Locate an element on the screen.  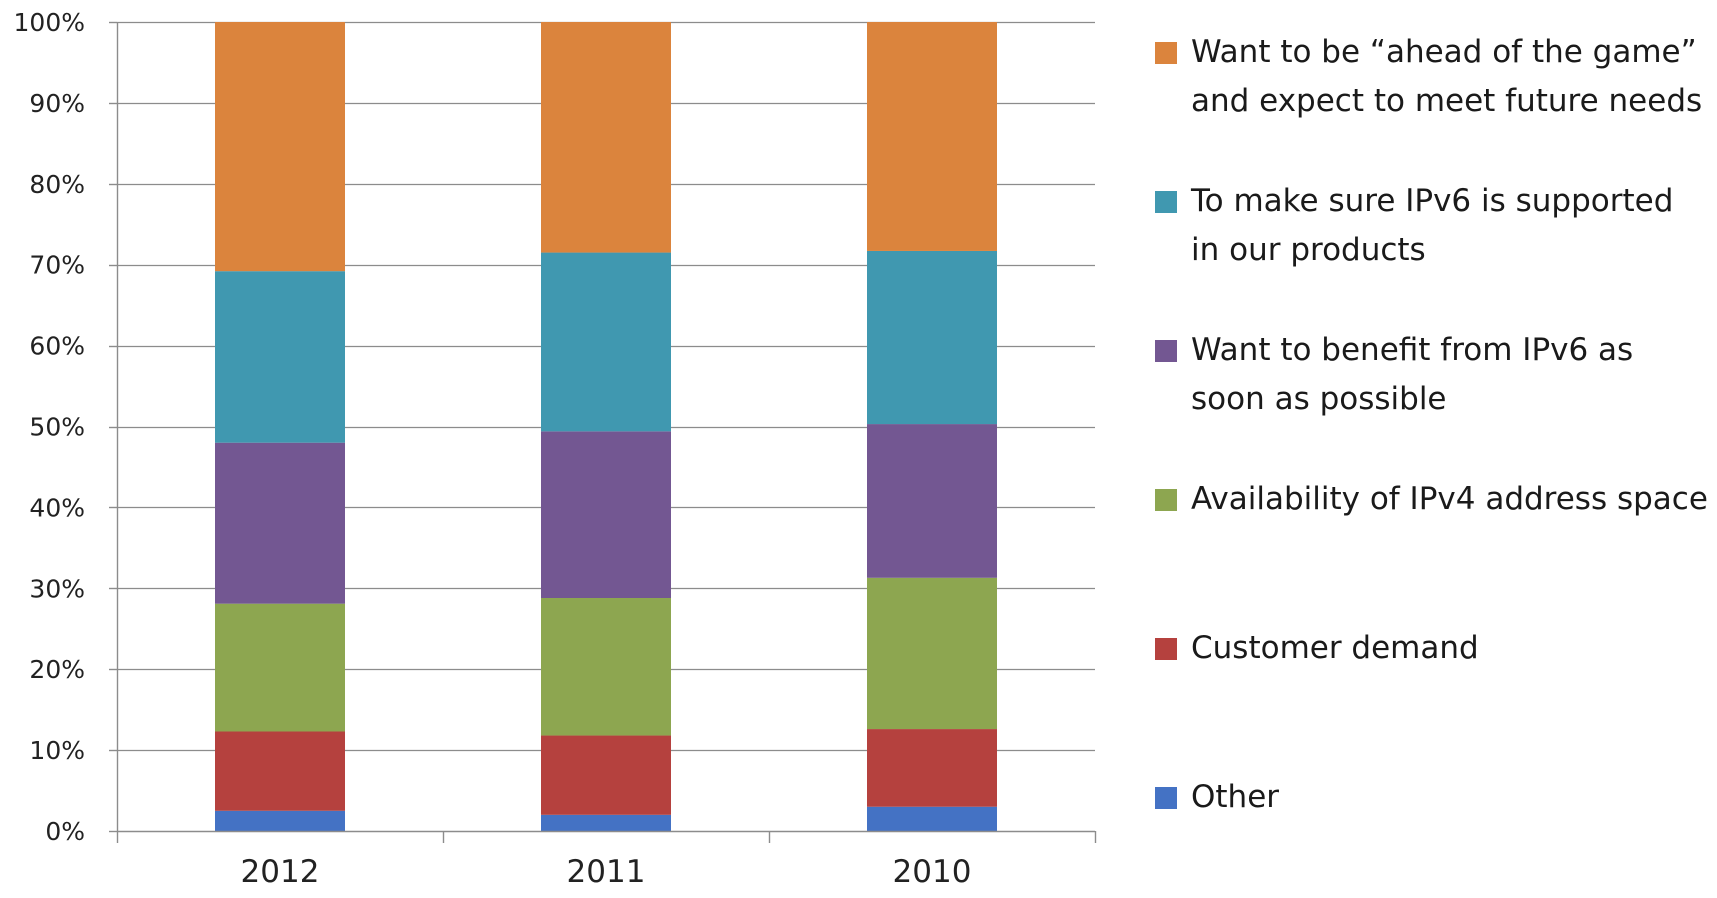
y-tick-label: 60% is located at coordinates (57, 346).